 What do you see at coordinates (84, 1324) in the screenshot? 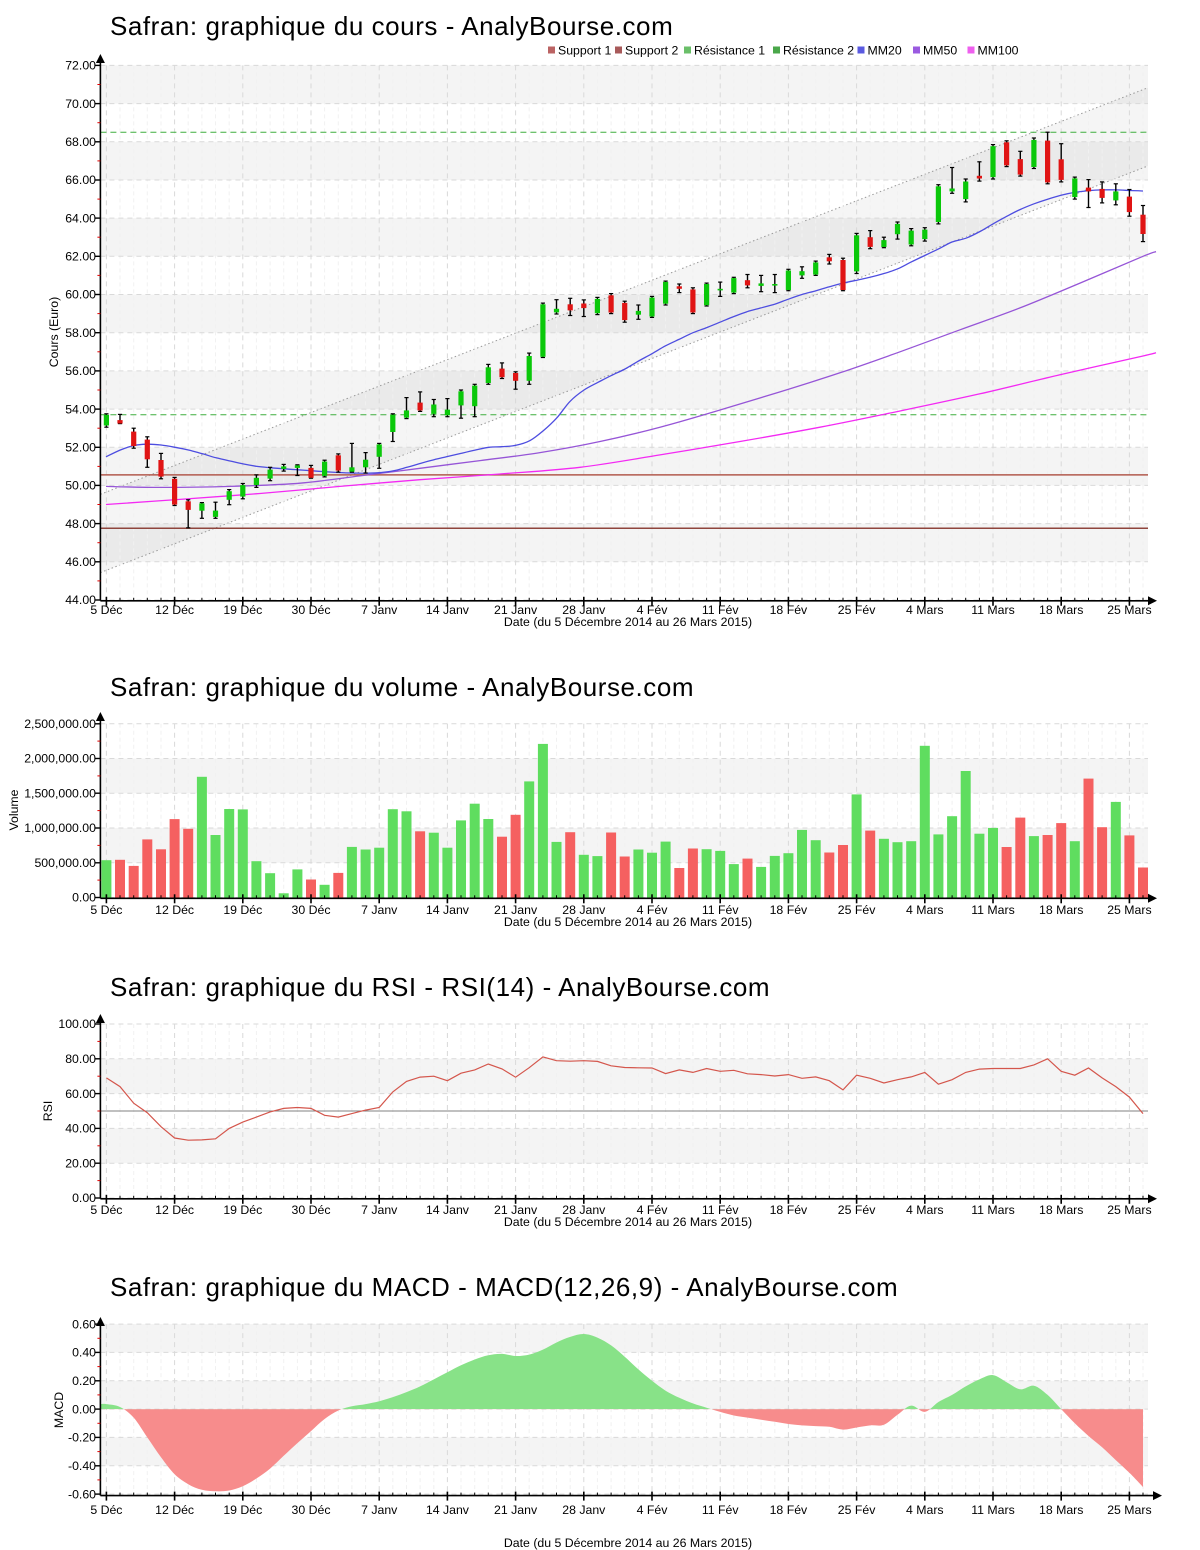
I see `svg-text: 0.60` at bounding box center [84, 1324].